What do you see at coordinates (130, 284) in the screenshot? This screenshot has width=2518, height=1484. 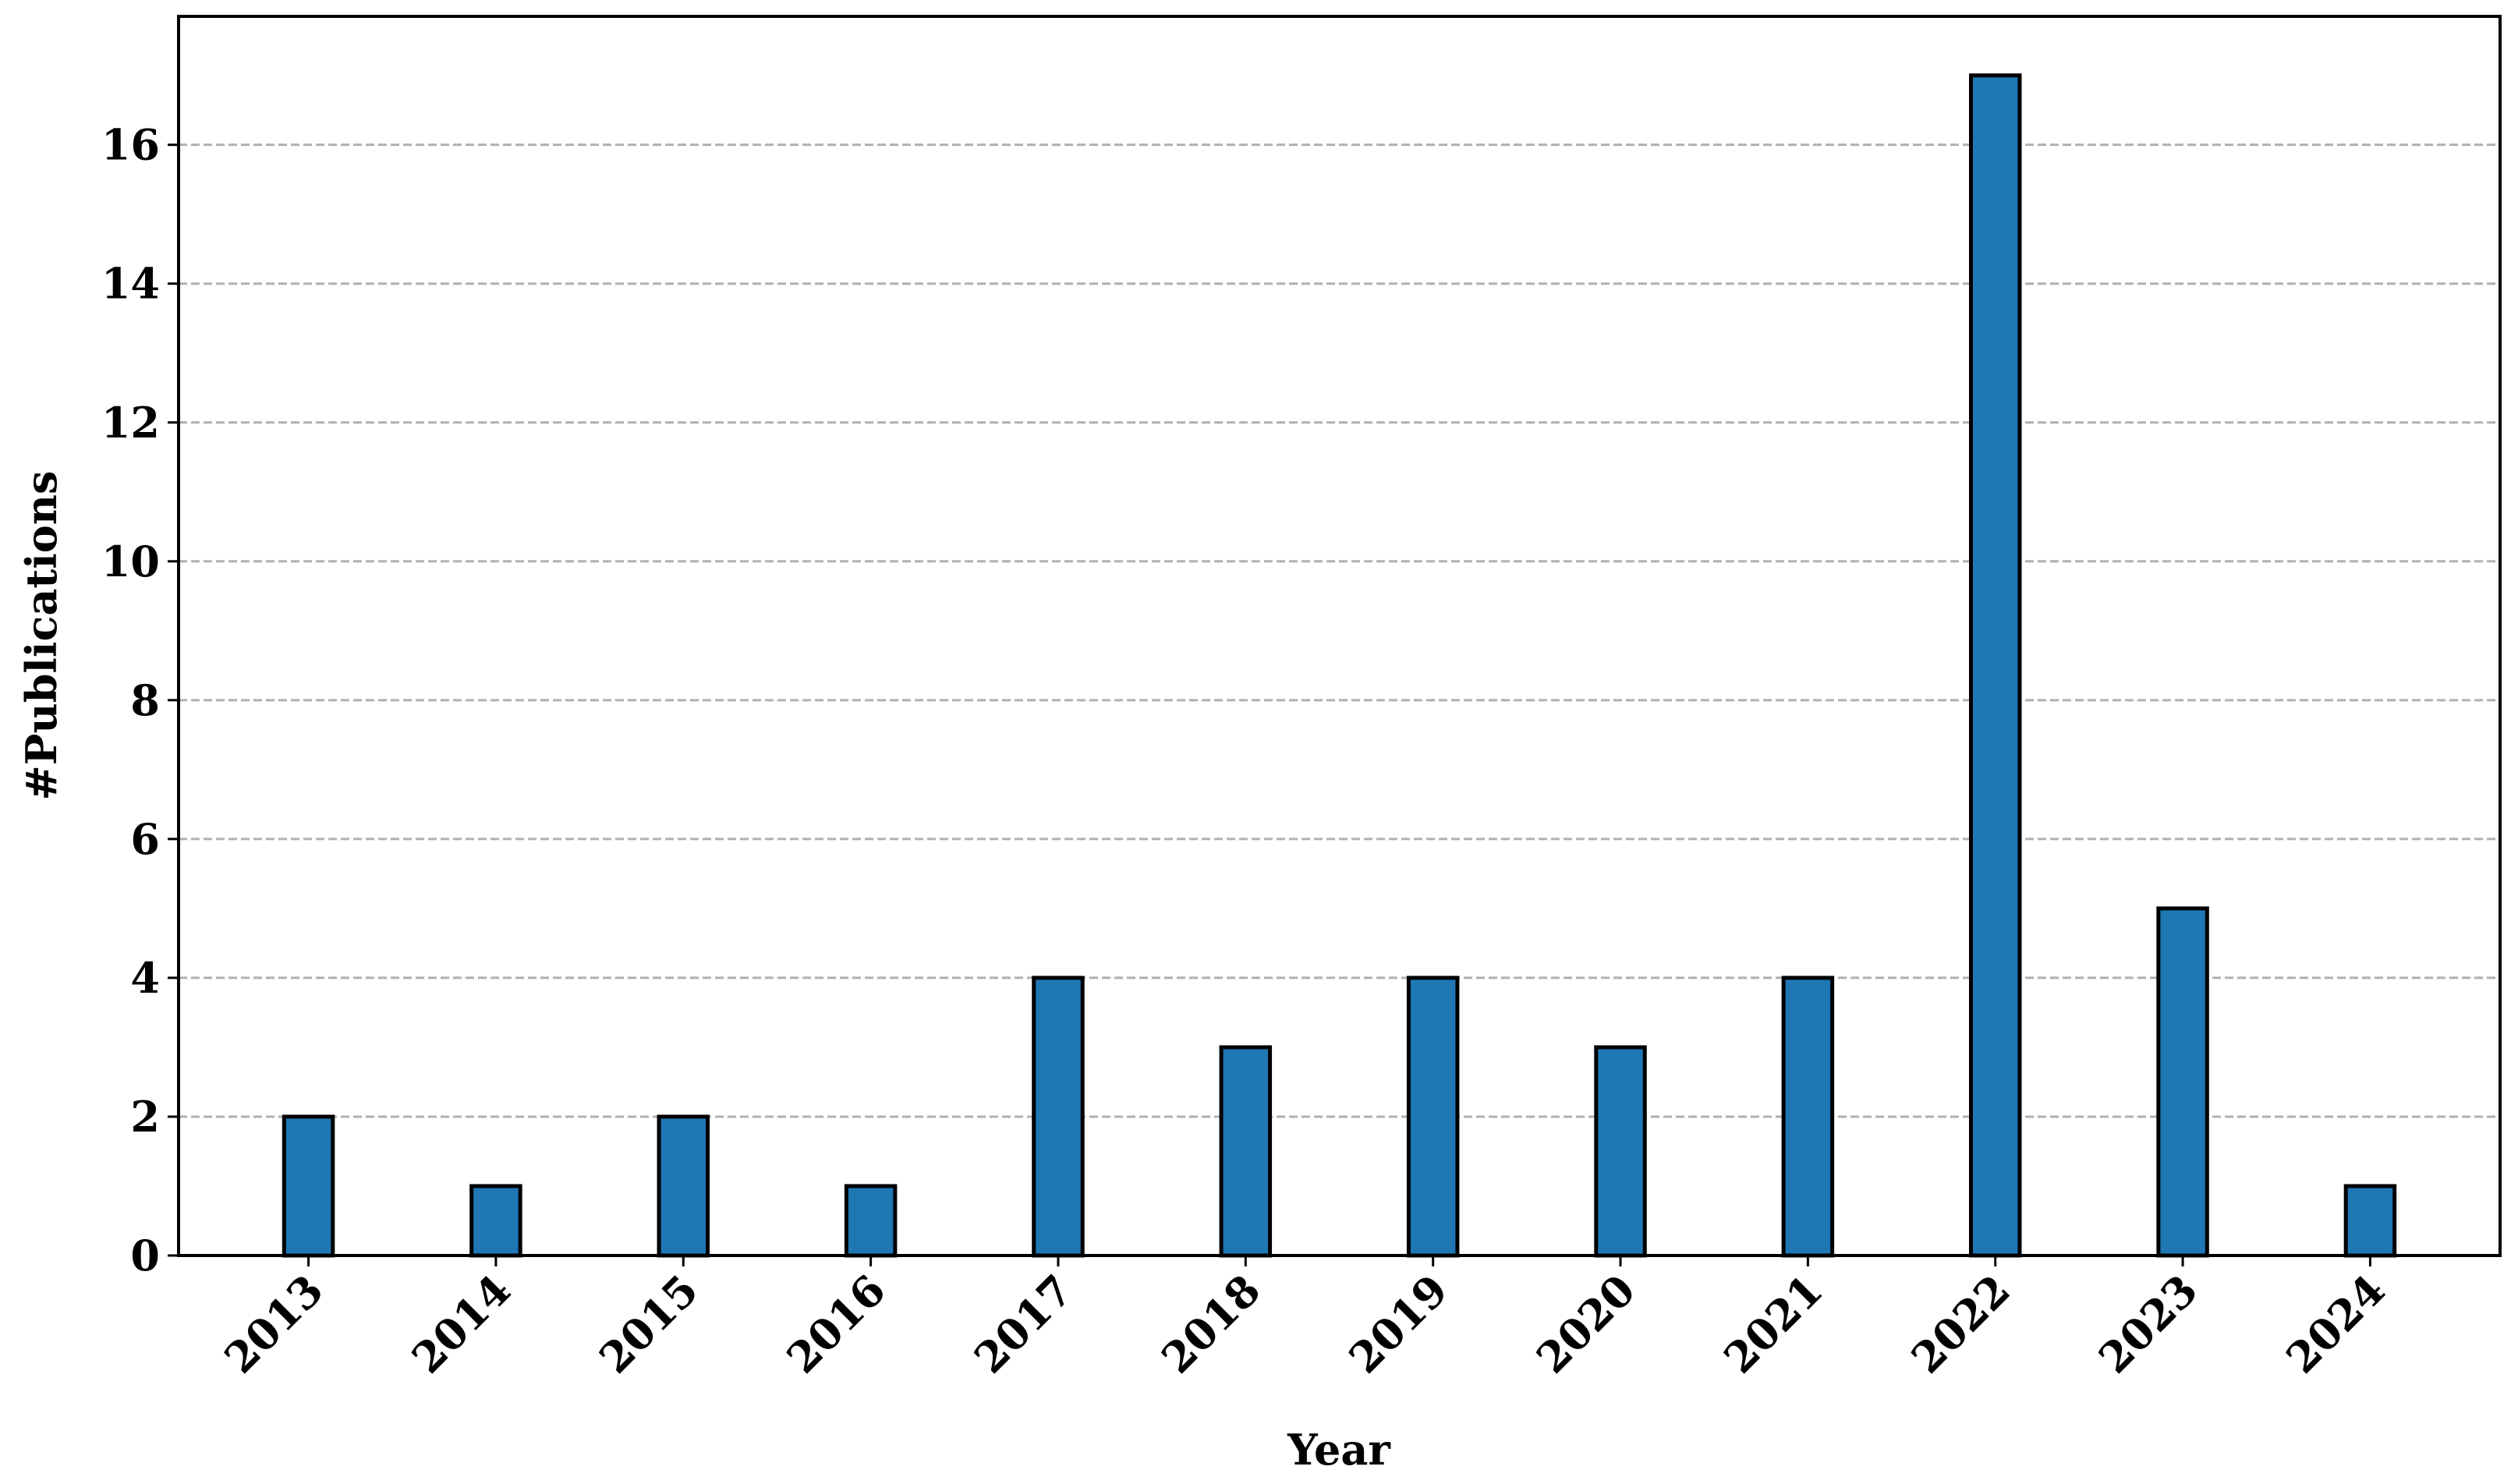 I see `y-tick-label: 14` at bounding box center [130, 284].